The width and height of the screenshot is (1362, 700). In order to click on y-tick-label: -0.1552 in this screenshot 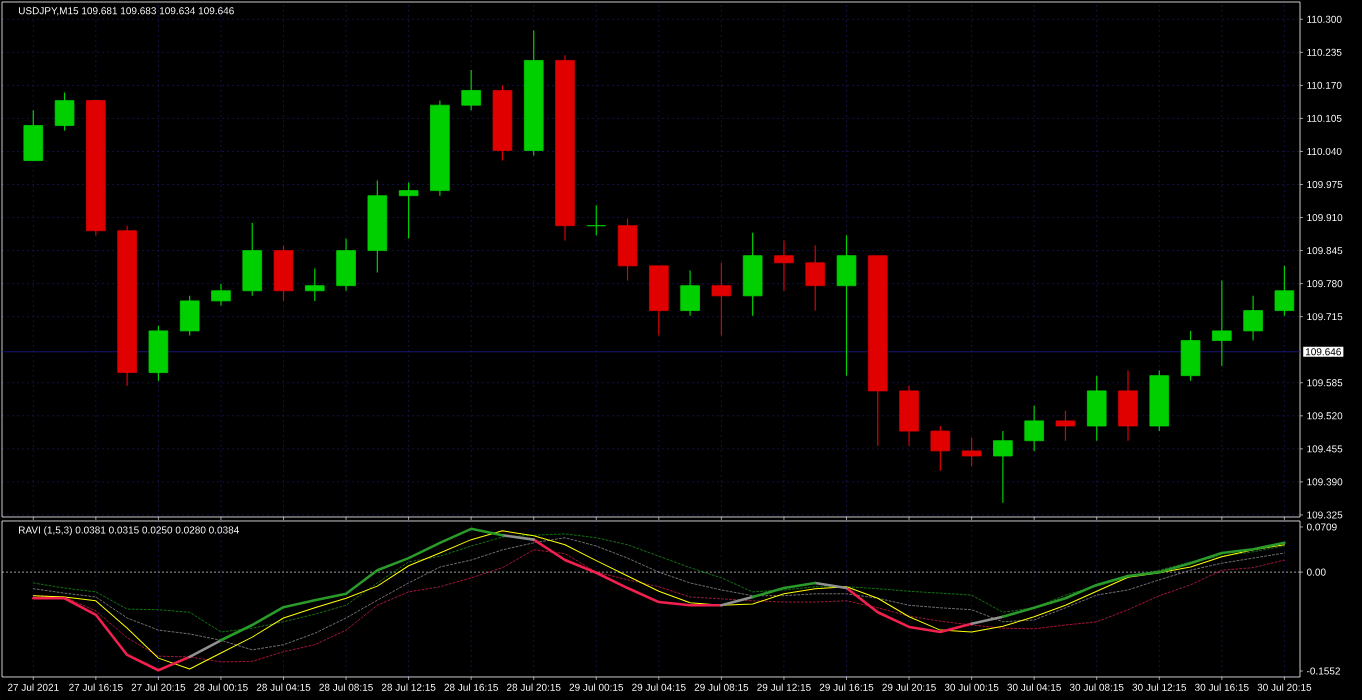, I will do `click(1323, 671)`.